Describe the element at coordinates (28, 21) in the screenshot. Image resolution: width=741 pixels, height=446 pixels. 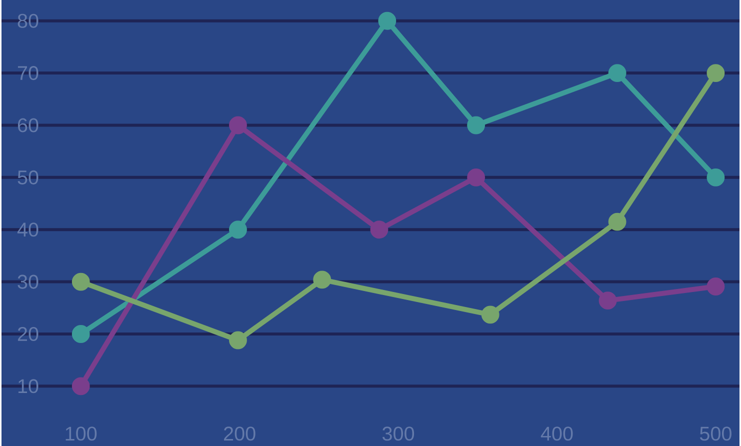
I see `y-tick-label: 80` at that location.